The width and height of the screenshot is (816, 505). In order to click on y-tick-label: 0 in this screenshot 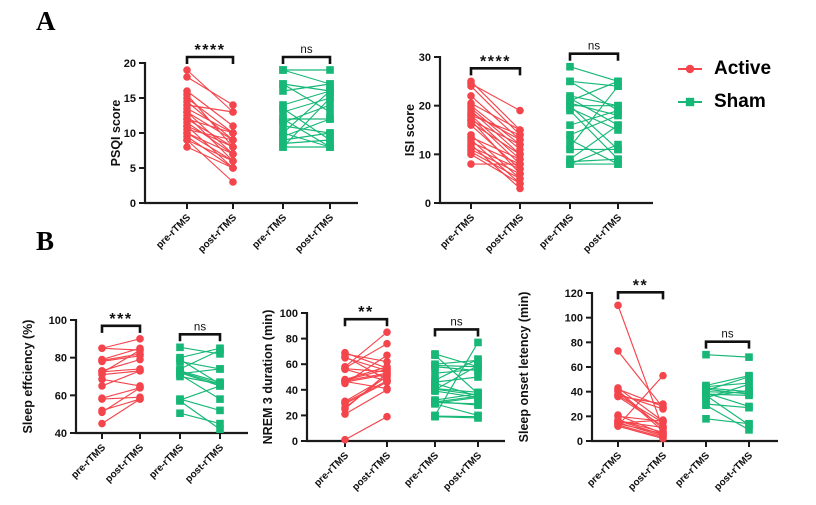, I will do `click(428, 204)`.